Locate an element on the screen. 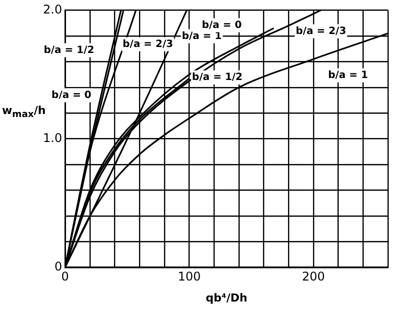 This screenshot has height=309, width=400. x-axis-title: qb⁴/Dh is located at coordinates (227, 297).